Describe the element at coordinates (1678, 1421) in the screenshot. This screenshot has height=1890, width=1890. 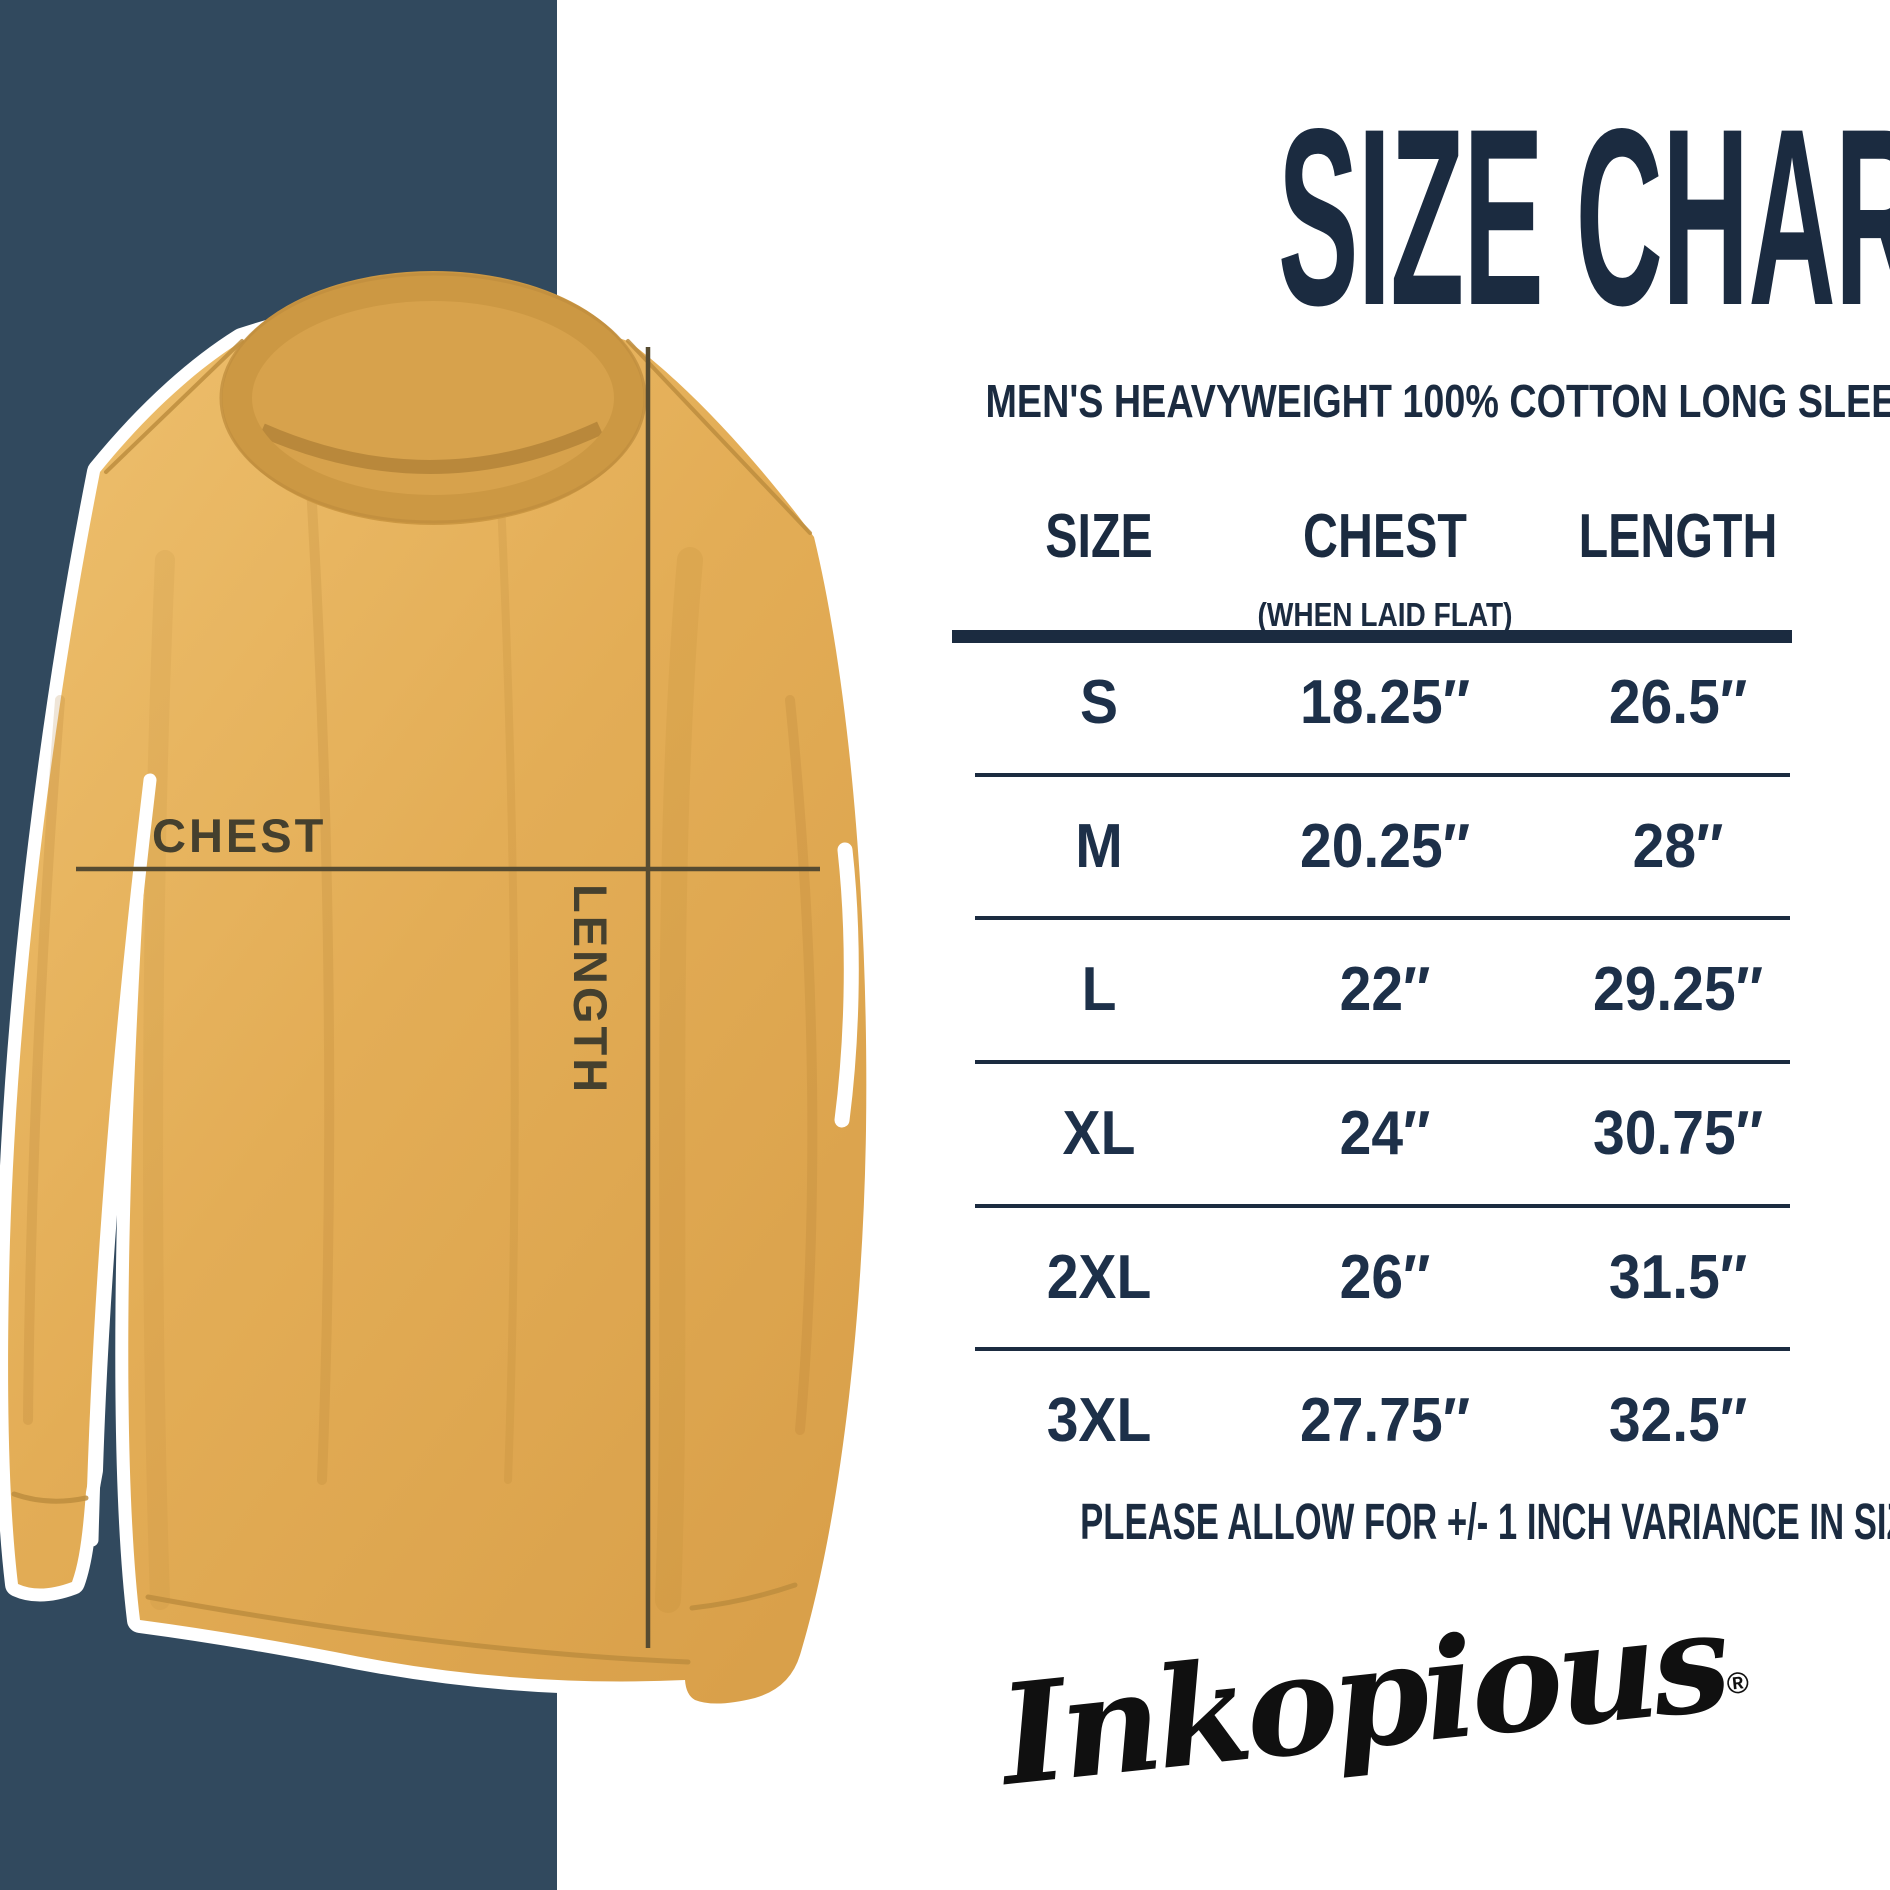
I see `length-value: 32.5″` at that location.